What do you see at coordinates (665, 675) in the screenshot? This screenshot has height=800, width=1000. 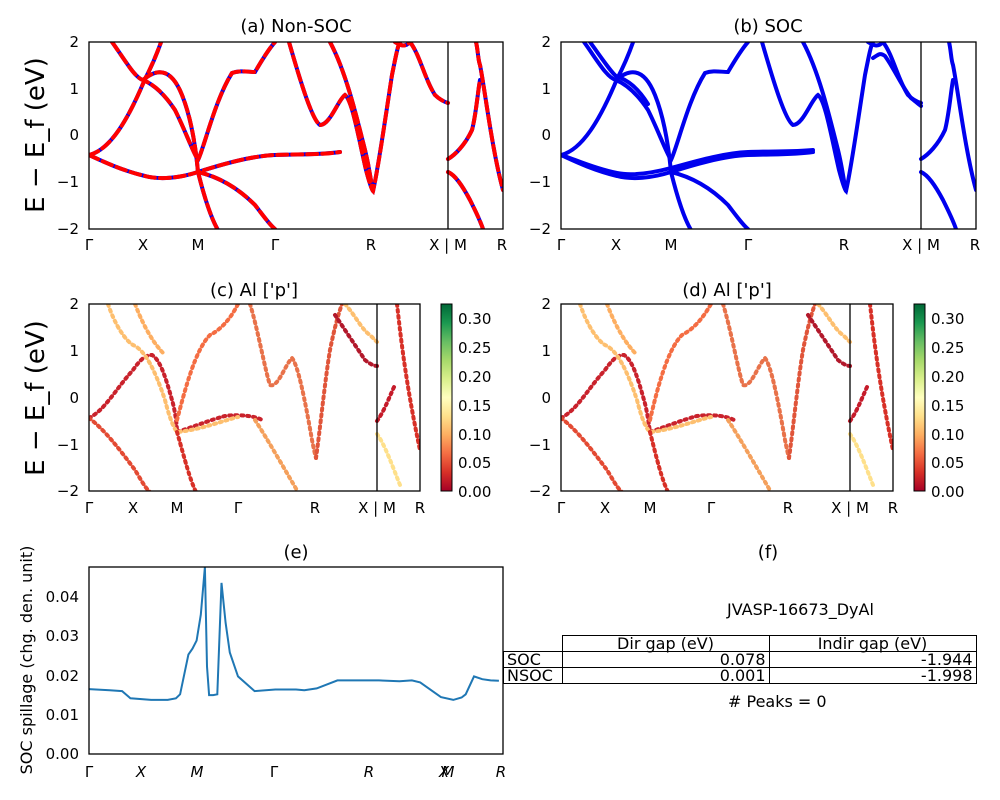 I see `gap-dir-value: 0.001` at bounding box center [665, 675].